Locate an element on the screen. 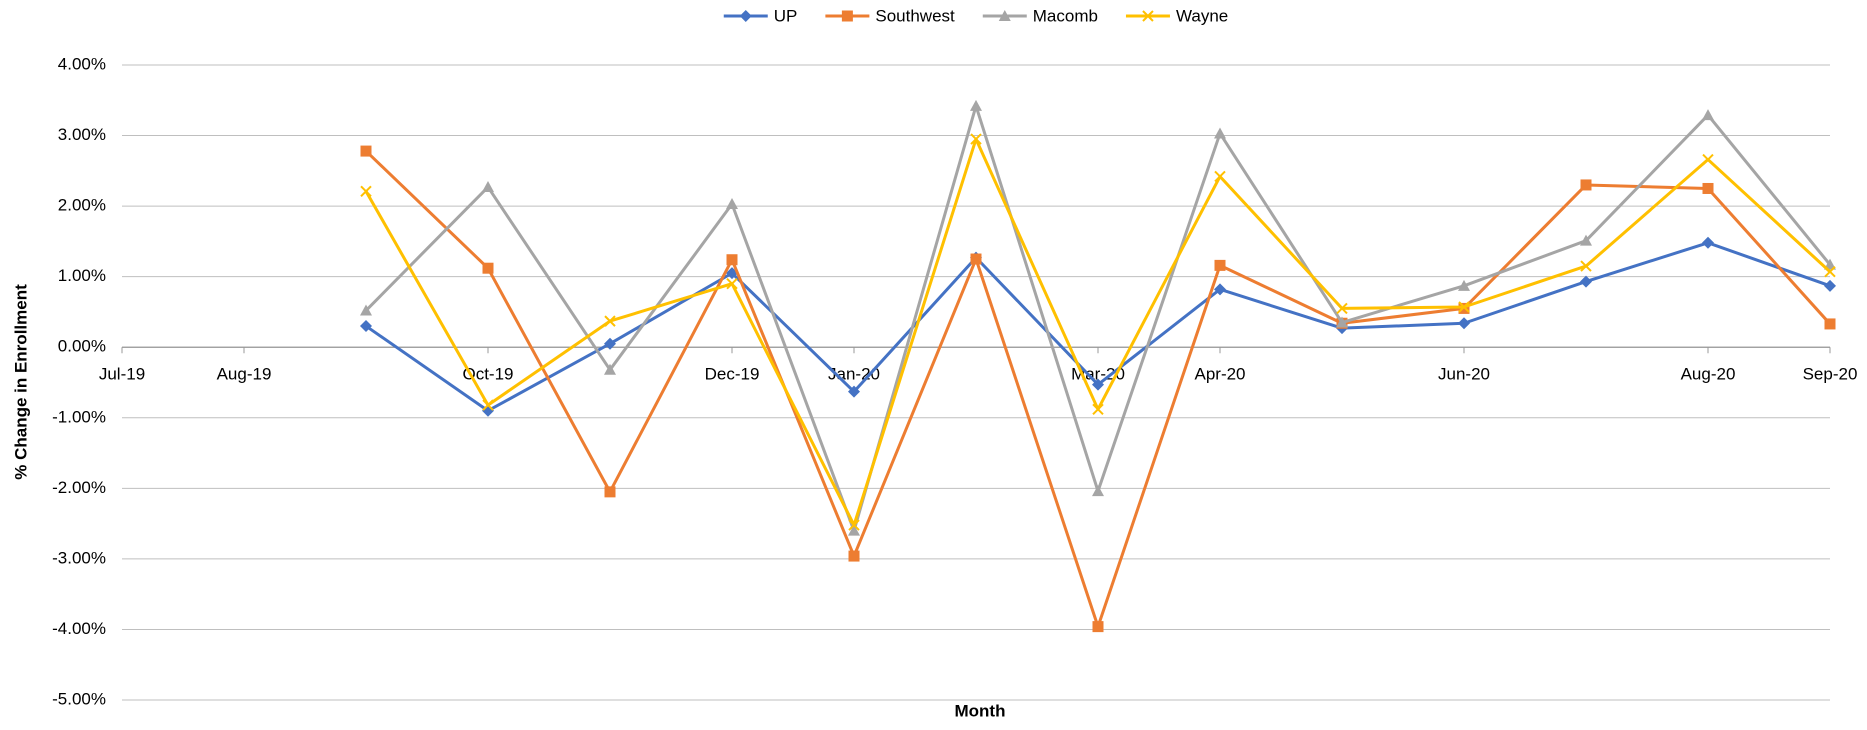 This screenshot has height=730, width=1867. y-tick-label: 0.00% is located at coordinates (82, 346).